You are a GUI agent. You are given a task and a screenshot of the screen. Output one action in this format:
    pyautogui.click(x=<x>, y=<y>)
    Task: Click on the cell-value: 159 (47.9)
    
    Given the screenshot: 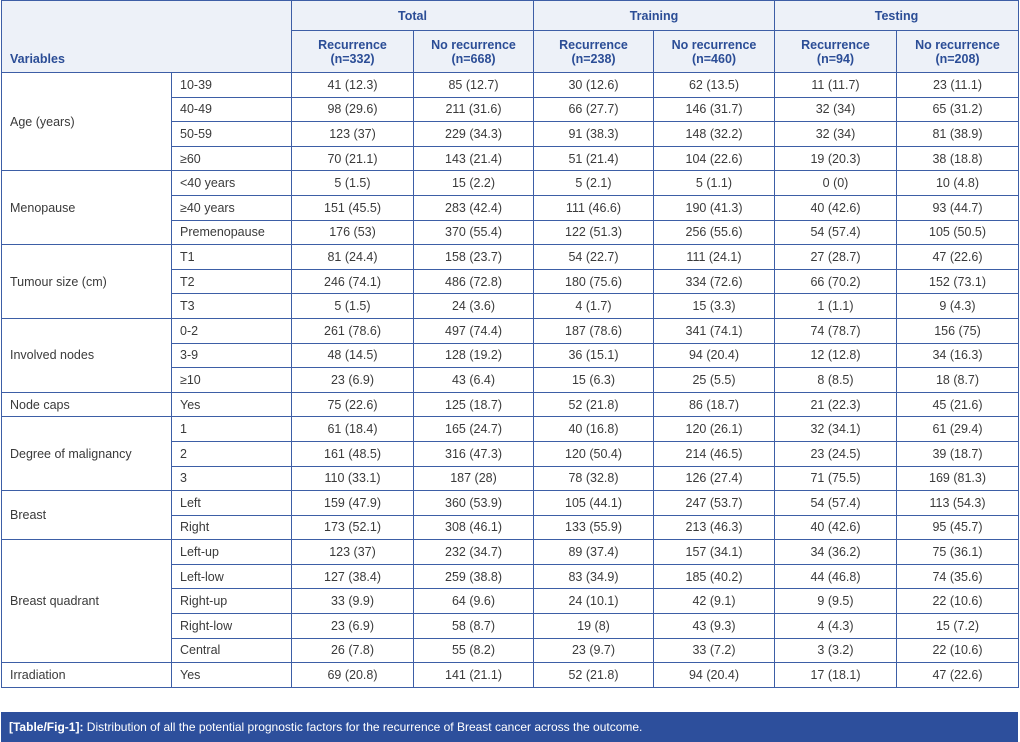 What is the action you would take?
    pyautogui.click(x=352, y=503)
    